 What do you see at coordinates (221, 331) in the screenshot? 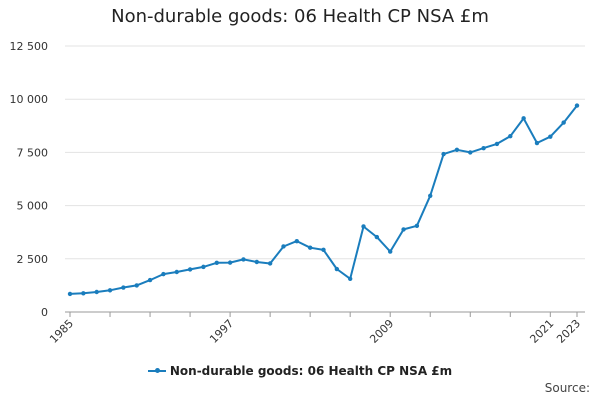
I see `x-tick-label: 1997` at bounding box center [221, 331].